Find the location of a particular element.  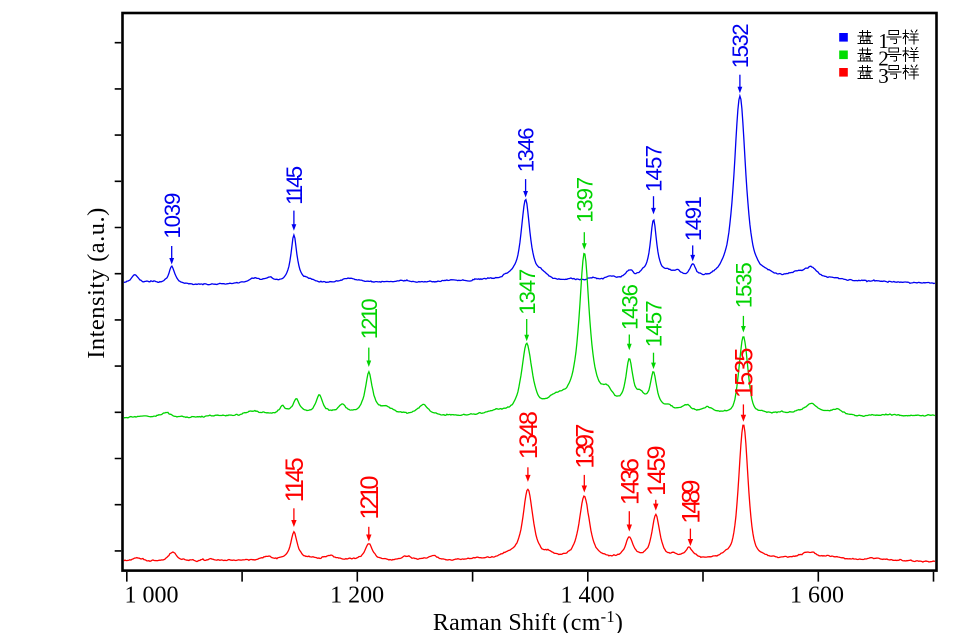

svg-text: 1347 is located at coordinates (527, 292).